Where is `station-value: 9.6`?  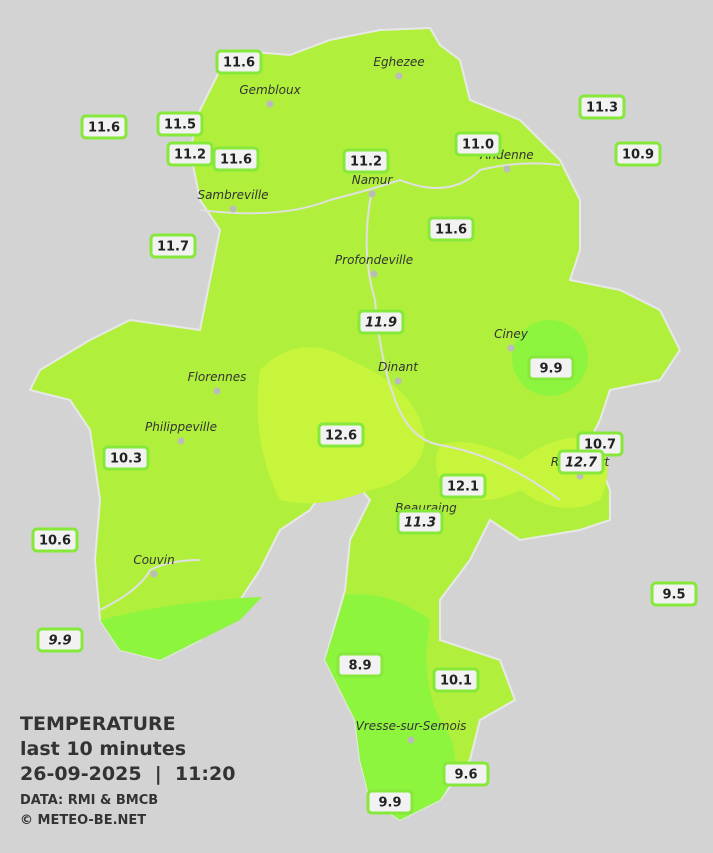 station-value: 9.6 is located at coordinates (465, 775).